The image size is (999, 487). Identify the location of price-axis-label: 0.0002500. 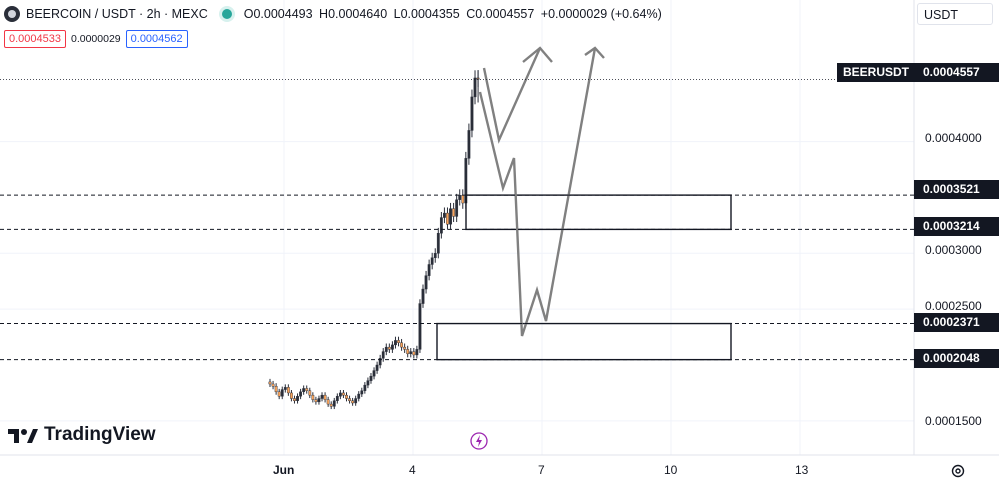
(953, 306).